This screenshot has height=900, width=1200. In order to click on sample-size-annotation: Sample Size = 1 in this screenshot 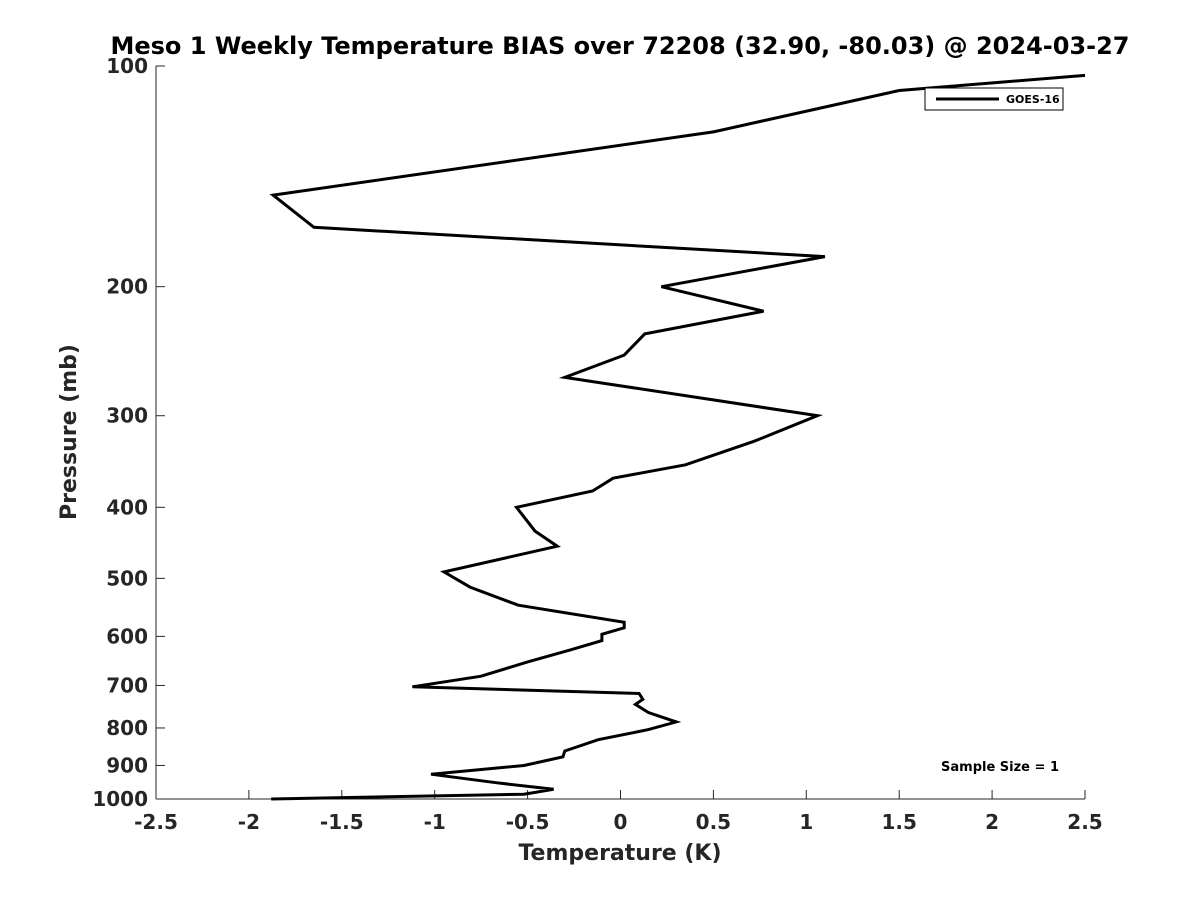, I will do `click(1000, 767)`.